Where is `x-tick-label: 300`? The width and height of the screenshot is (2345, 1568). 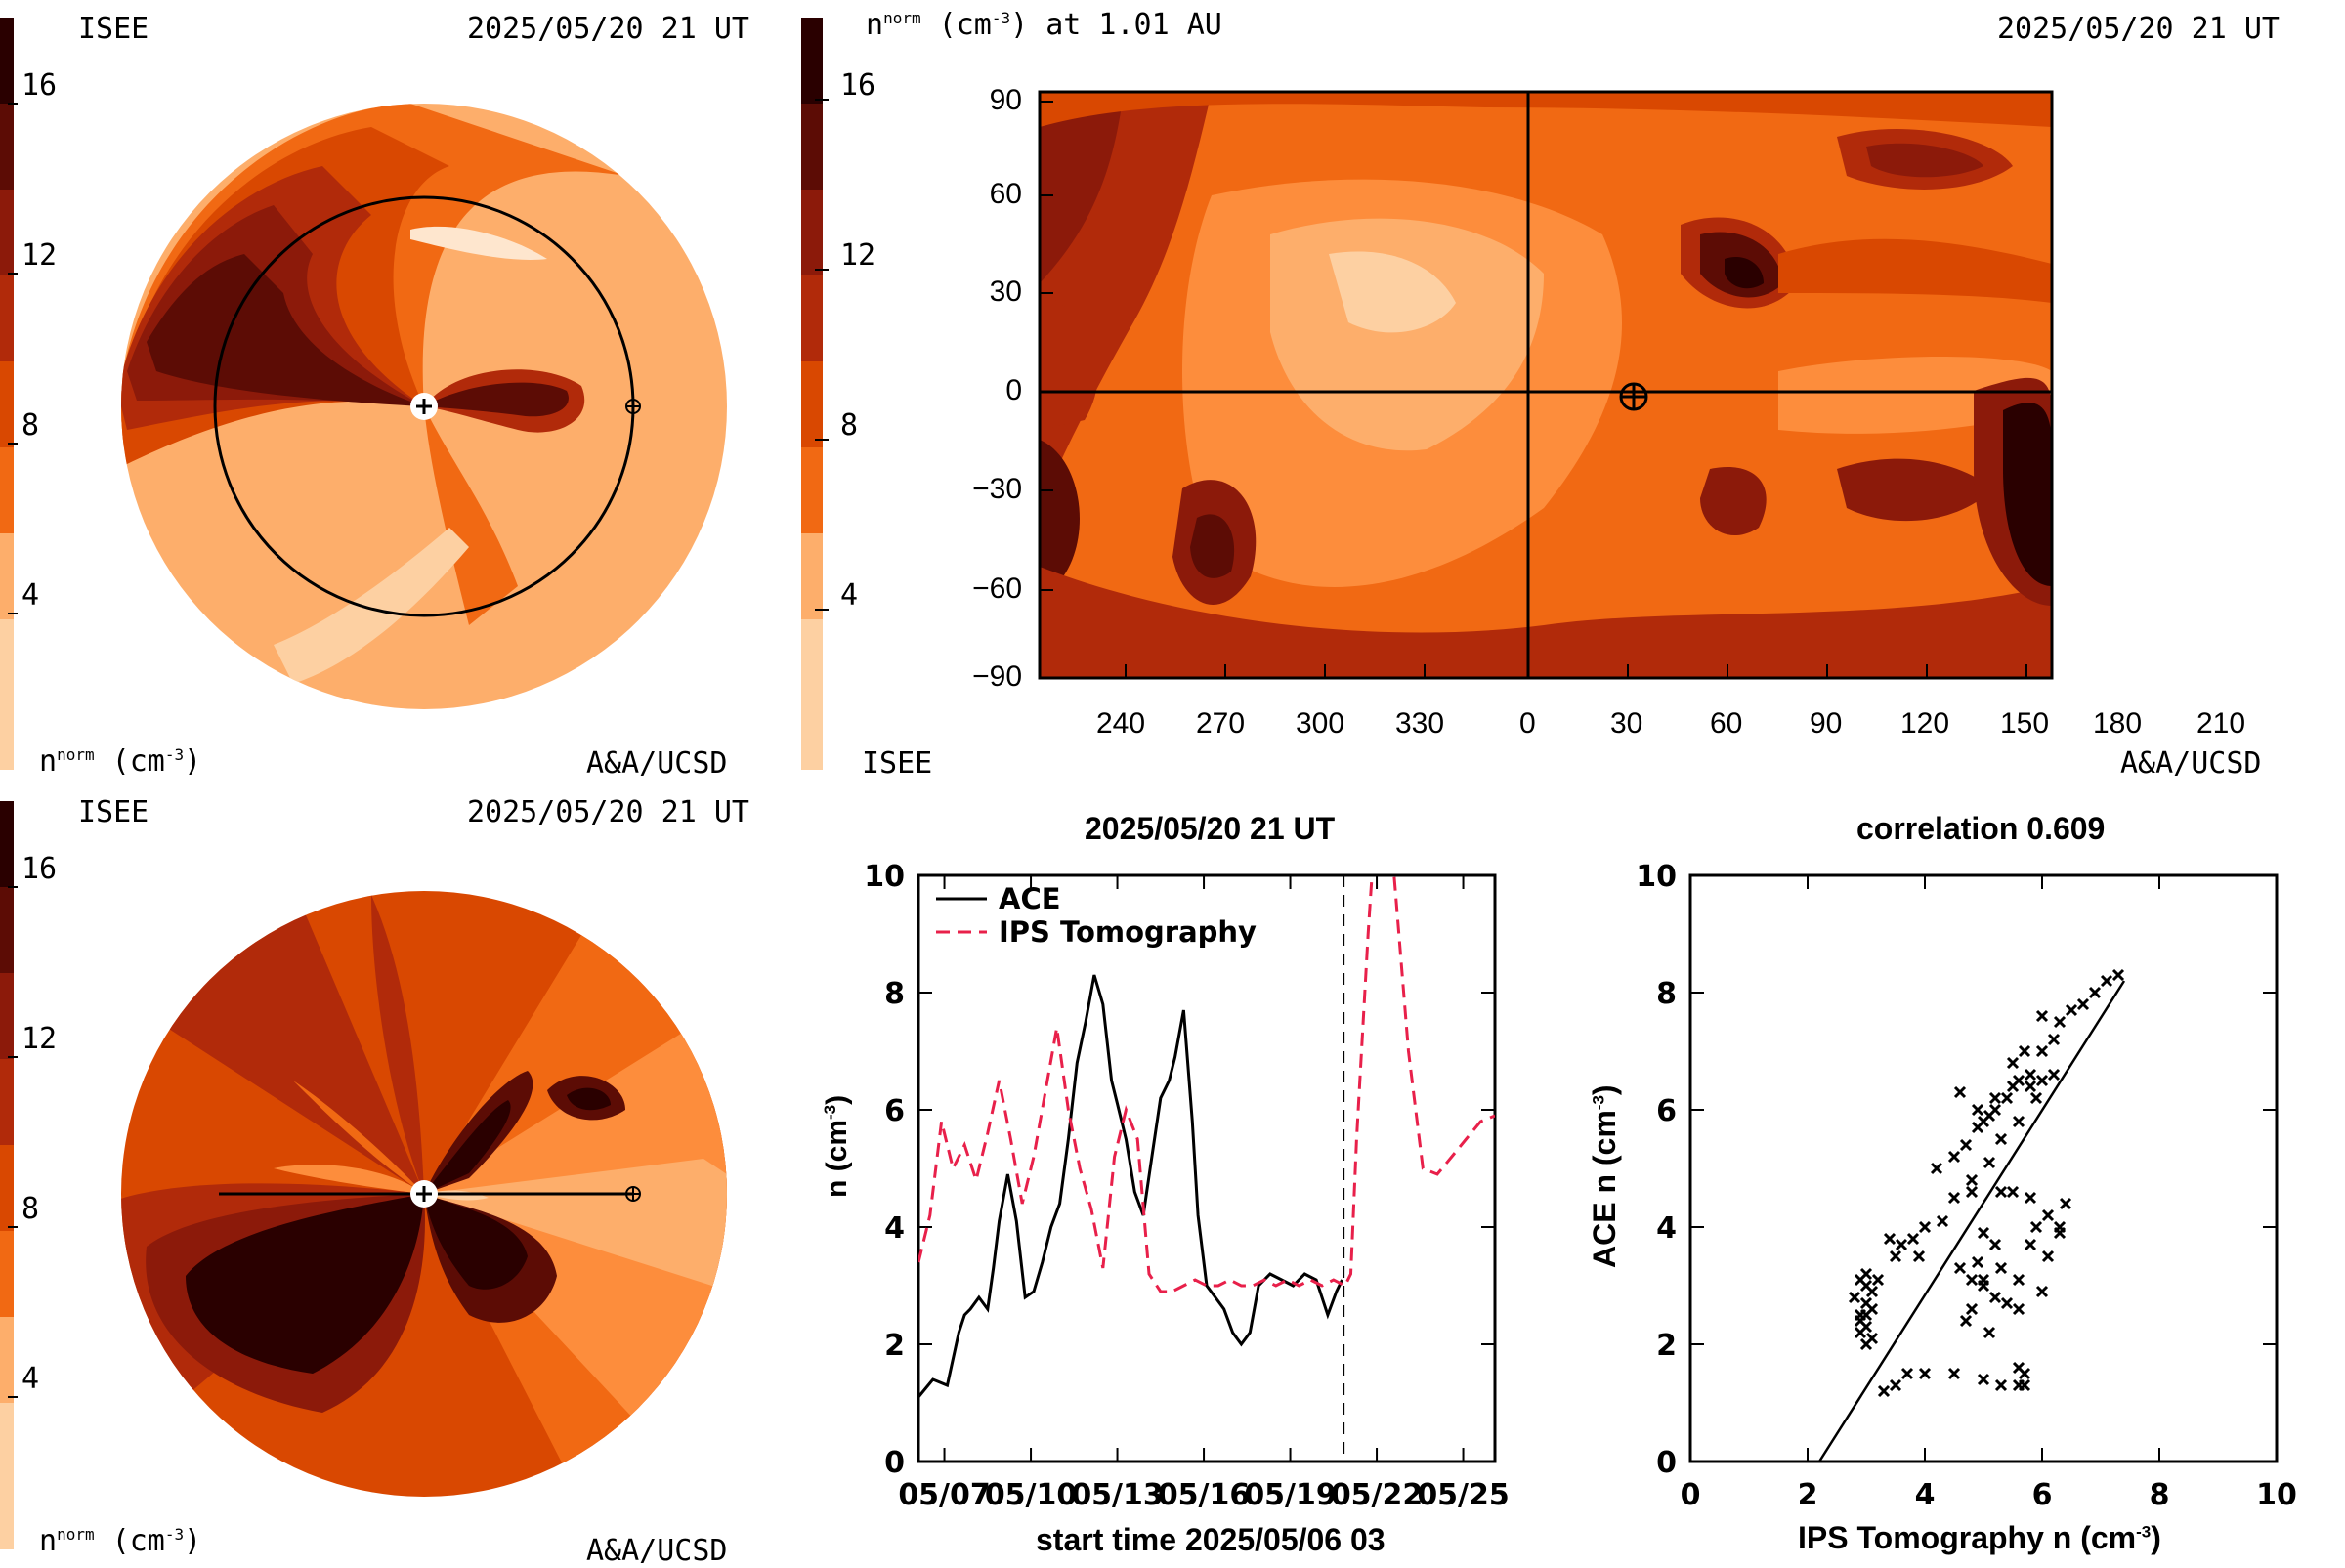 x-tick-label: 300 is located at coordinates (1320, 723).